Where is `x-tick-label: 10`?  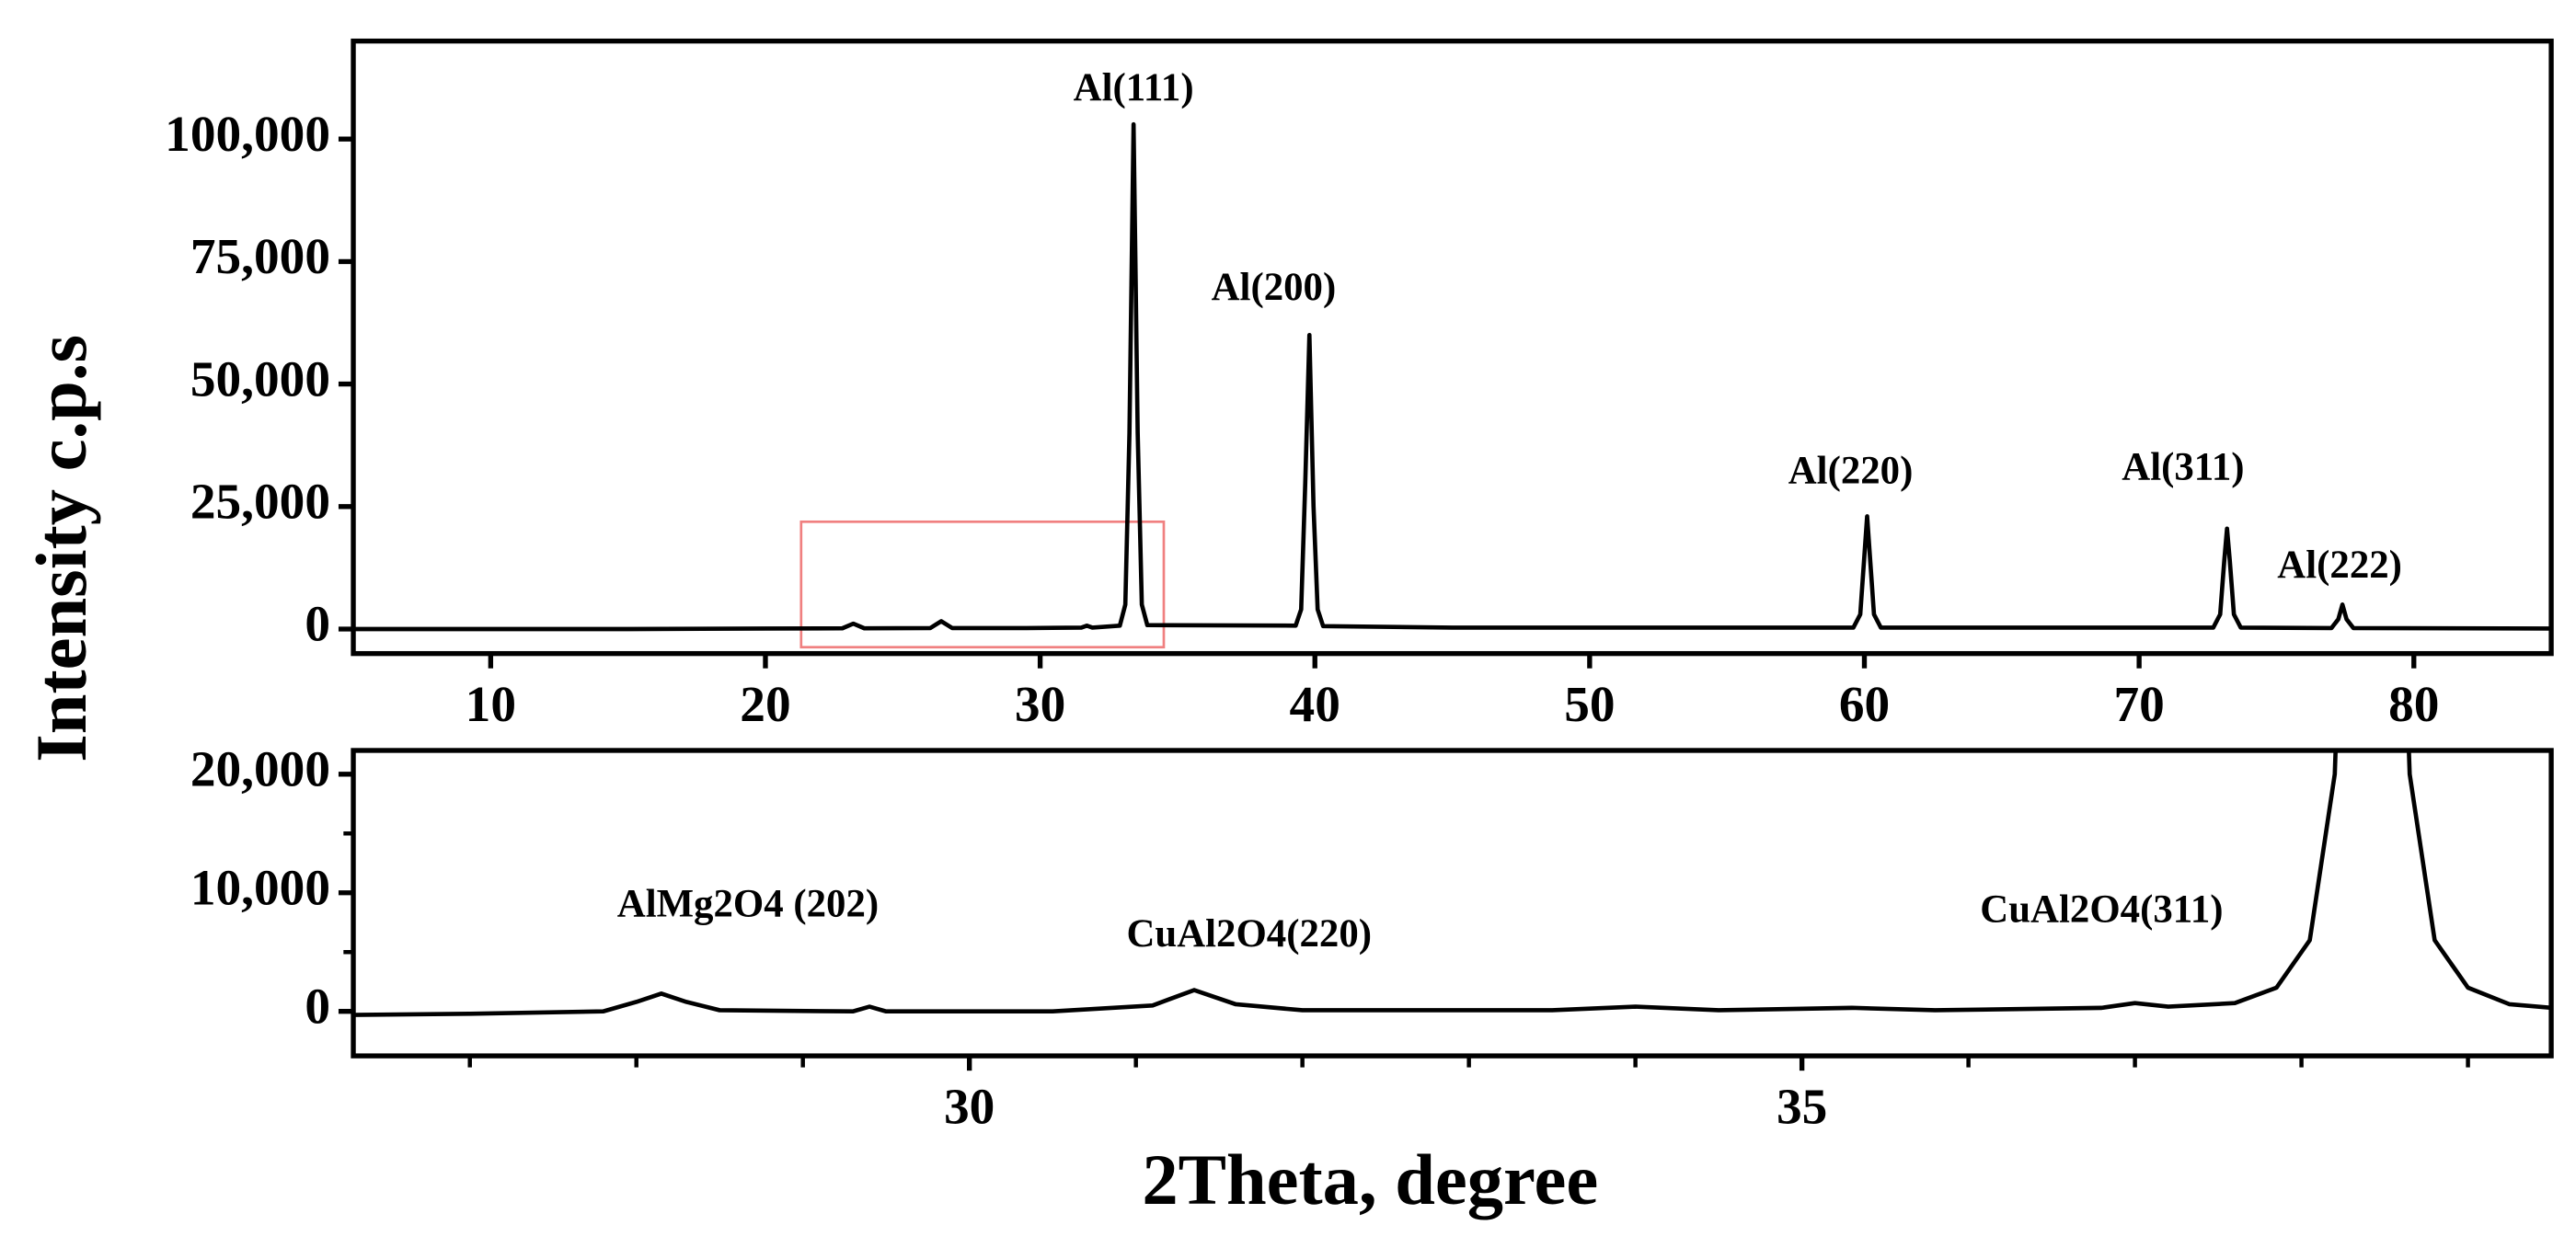
x-tick-label: 10 is located at coordinates (491, 704).